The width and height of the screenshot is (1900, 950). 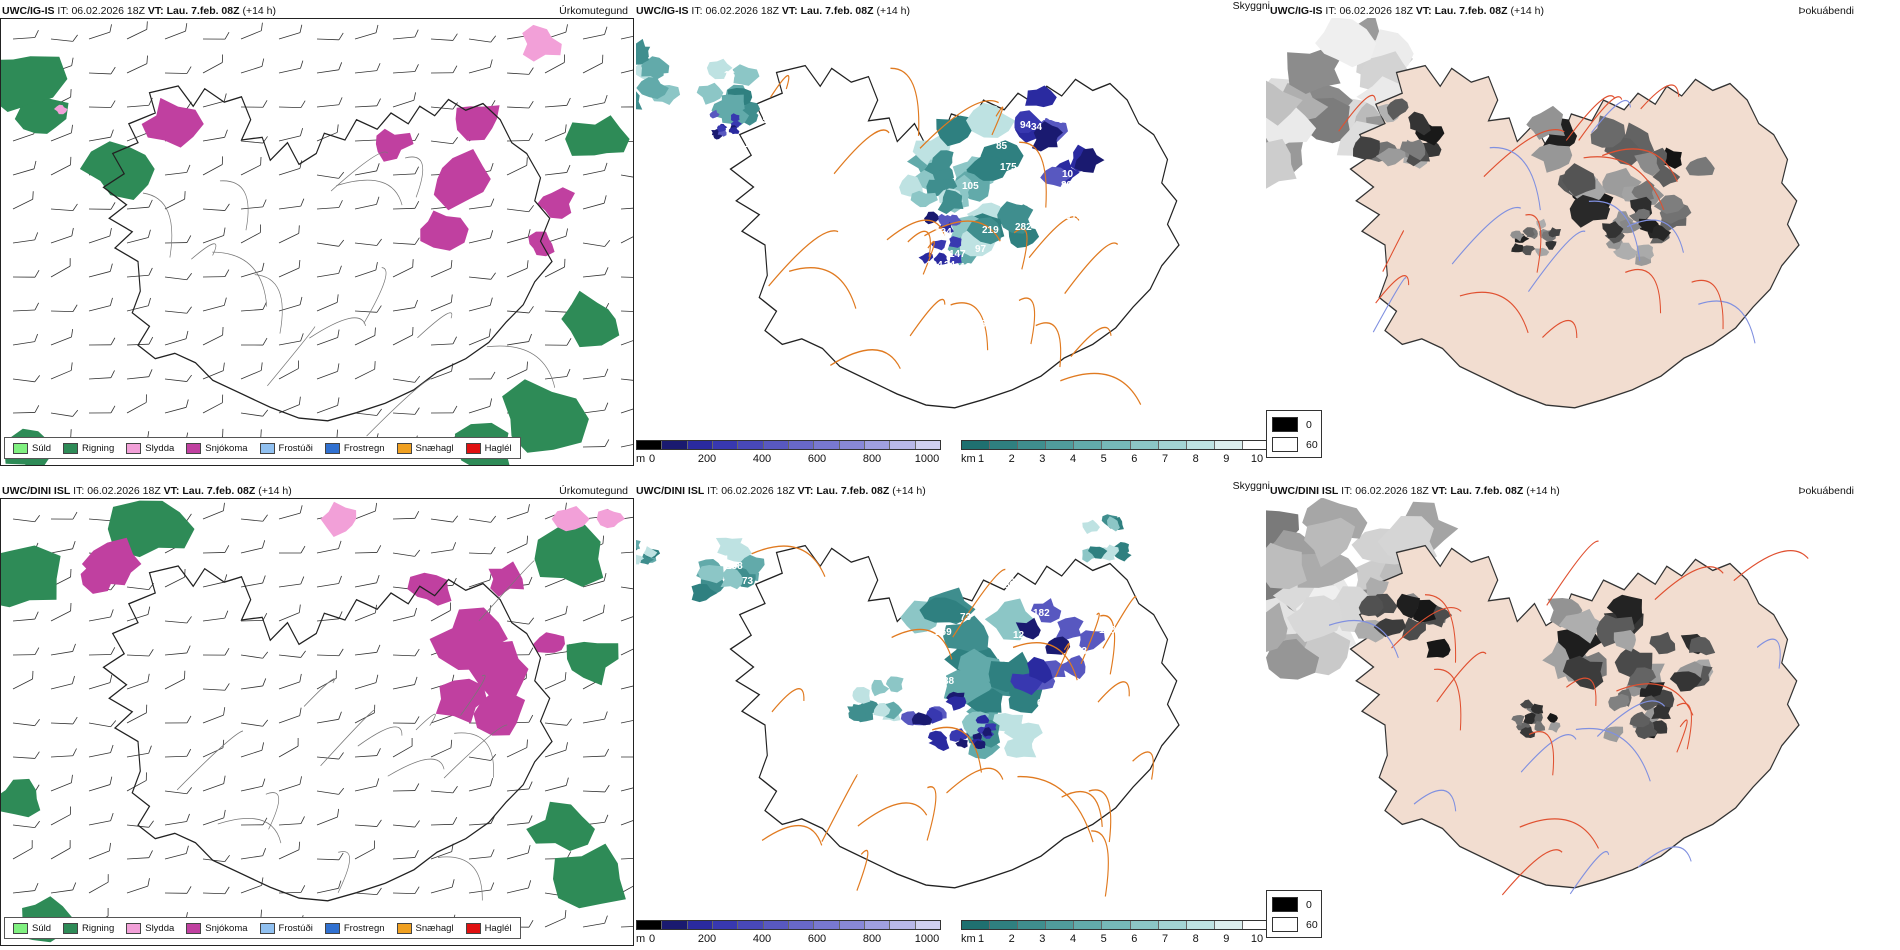 I want to click on cloud-base-label: 24, so click(x=950, y=265).